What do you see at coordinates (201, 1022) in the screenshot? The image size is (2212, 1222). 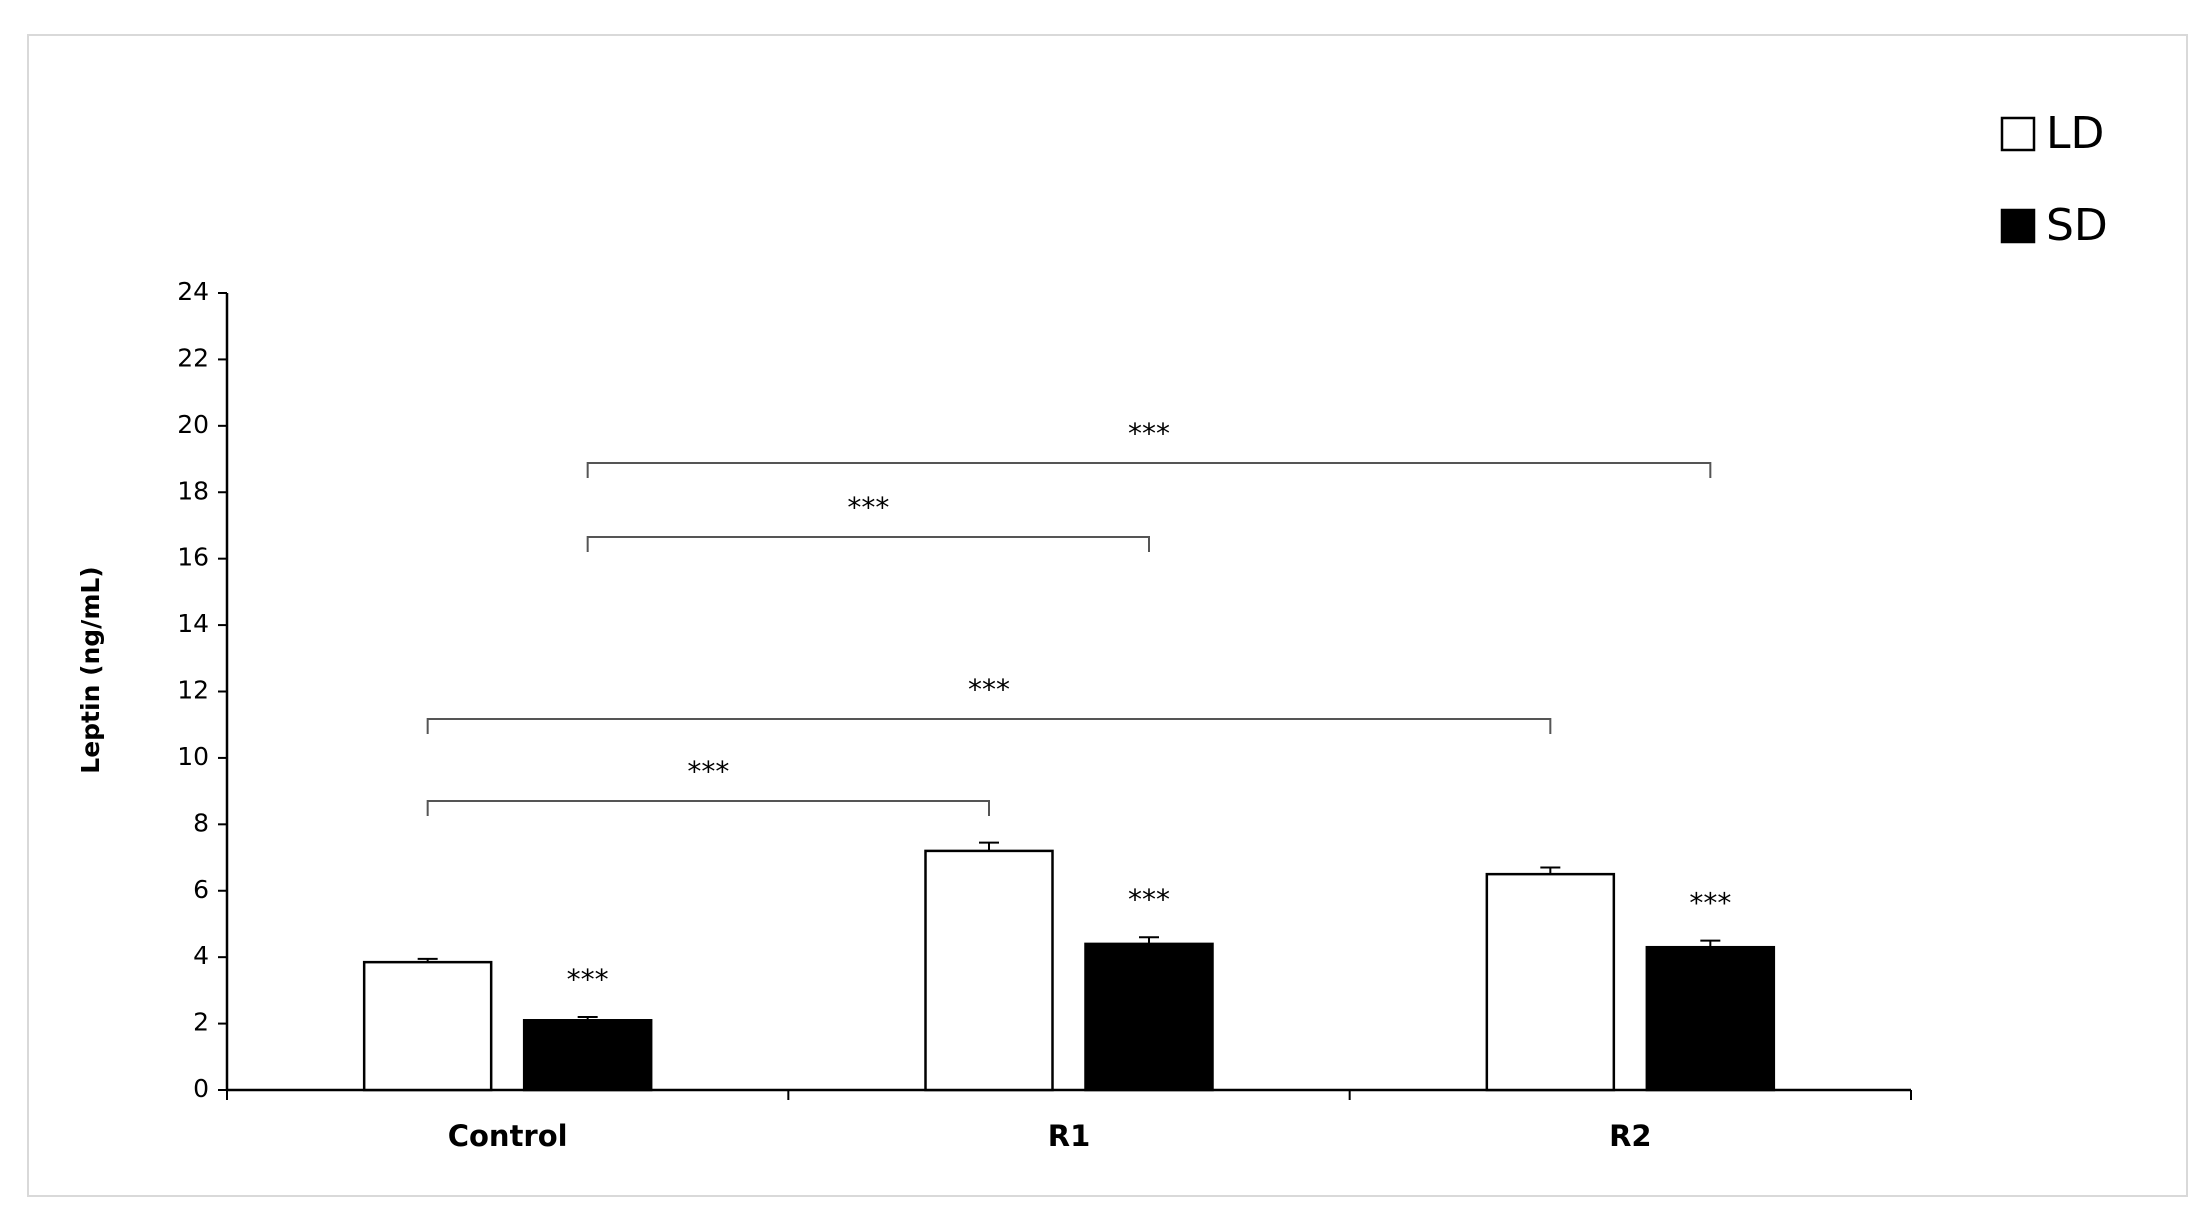 I see `y-tick-label: 2` at bounding box center [201, 1022].